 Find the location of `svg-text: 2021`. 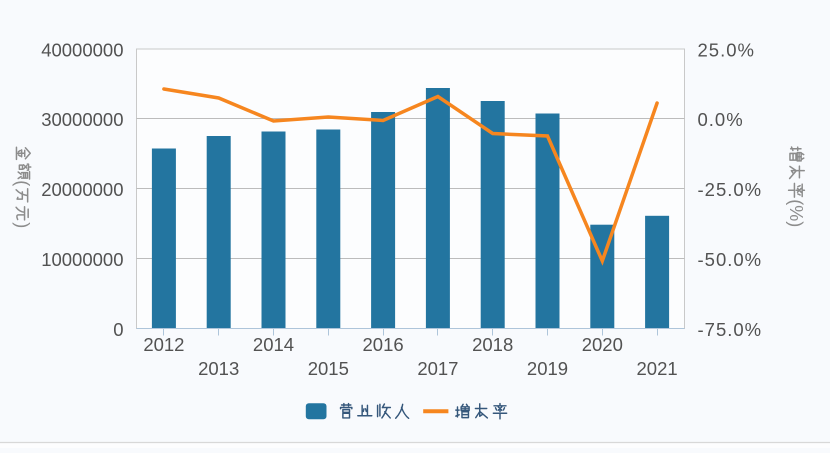

svg-text: 2021 is located at coordinates (657, 368).